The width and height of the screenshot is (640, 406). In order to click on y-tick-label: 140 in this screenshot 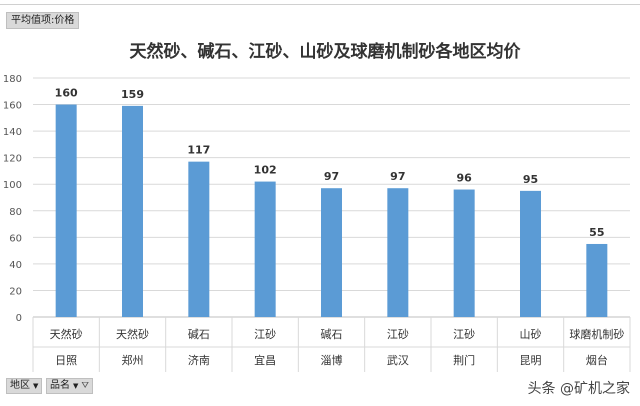, I will do `click(12, 132)`.